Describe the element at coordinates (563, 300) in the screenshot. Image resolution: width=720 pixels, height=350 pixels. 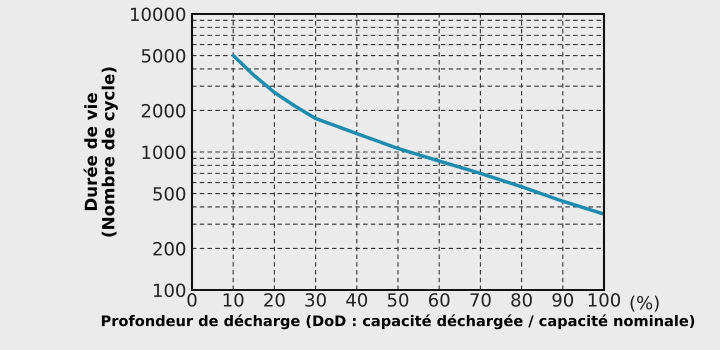
I see `x-tick-label: 90` at that location.